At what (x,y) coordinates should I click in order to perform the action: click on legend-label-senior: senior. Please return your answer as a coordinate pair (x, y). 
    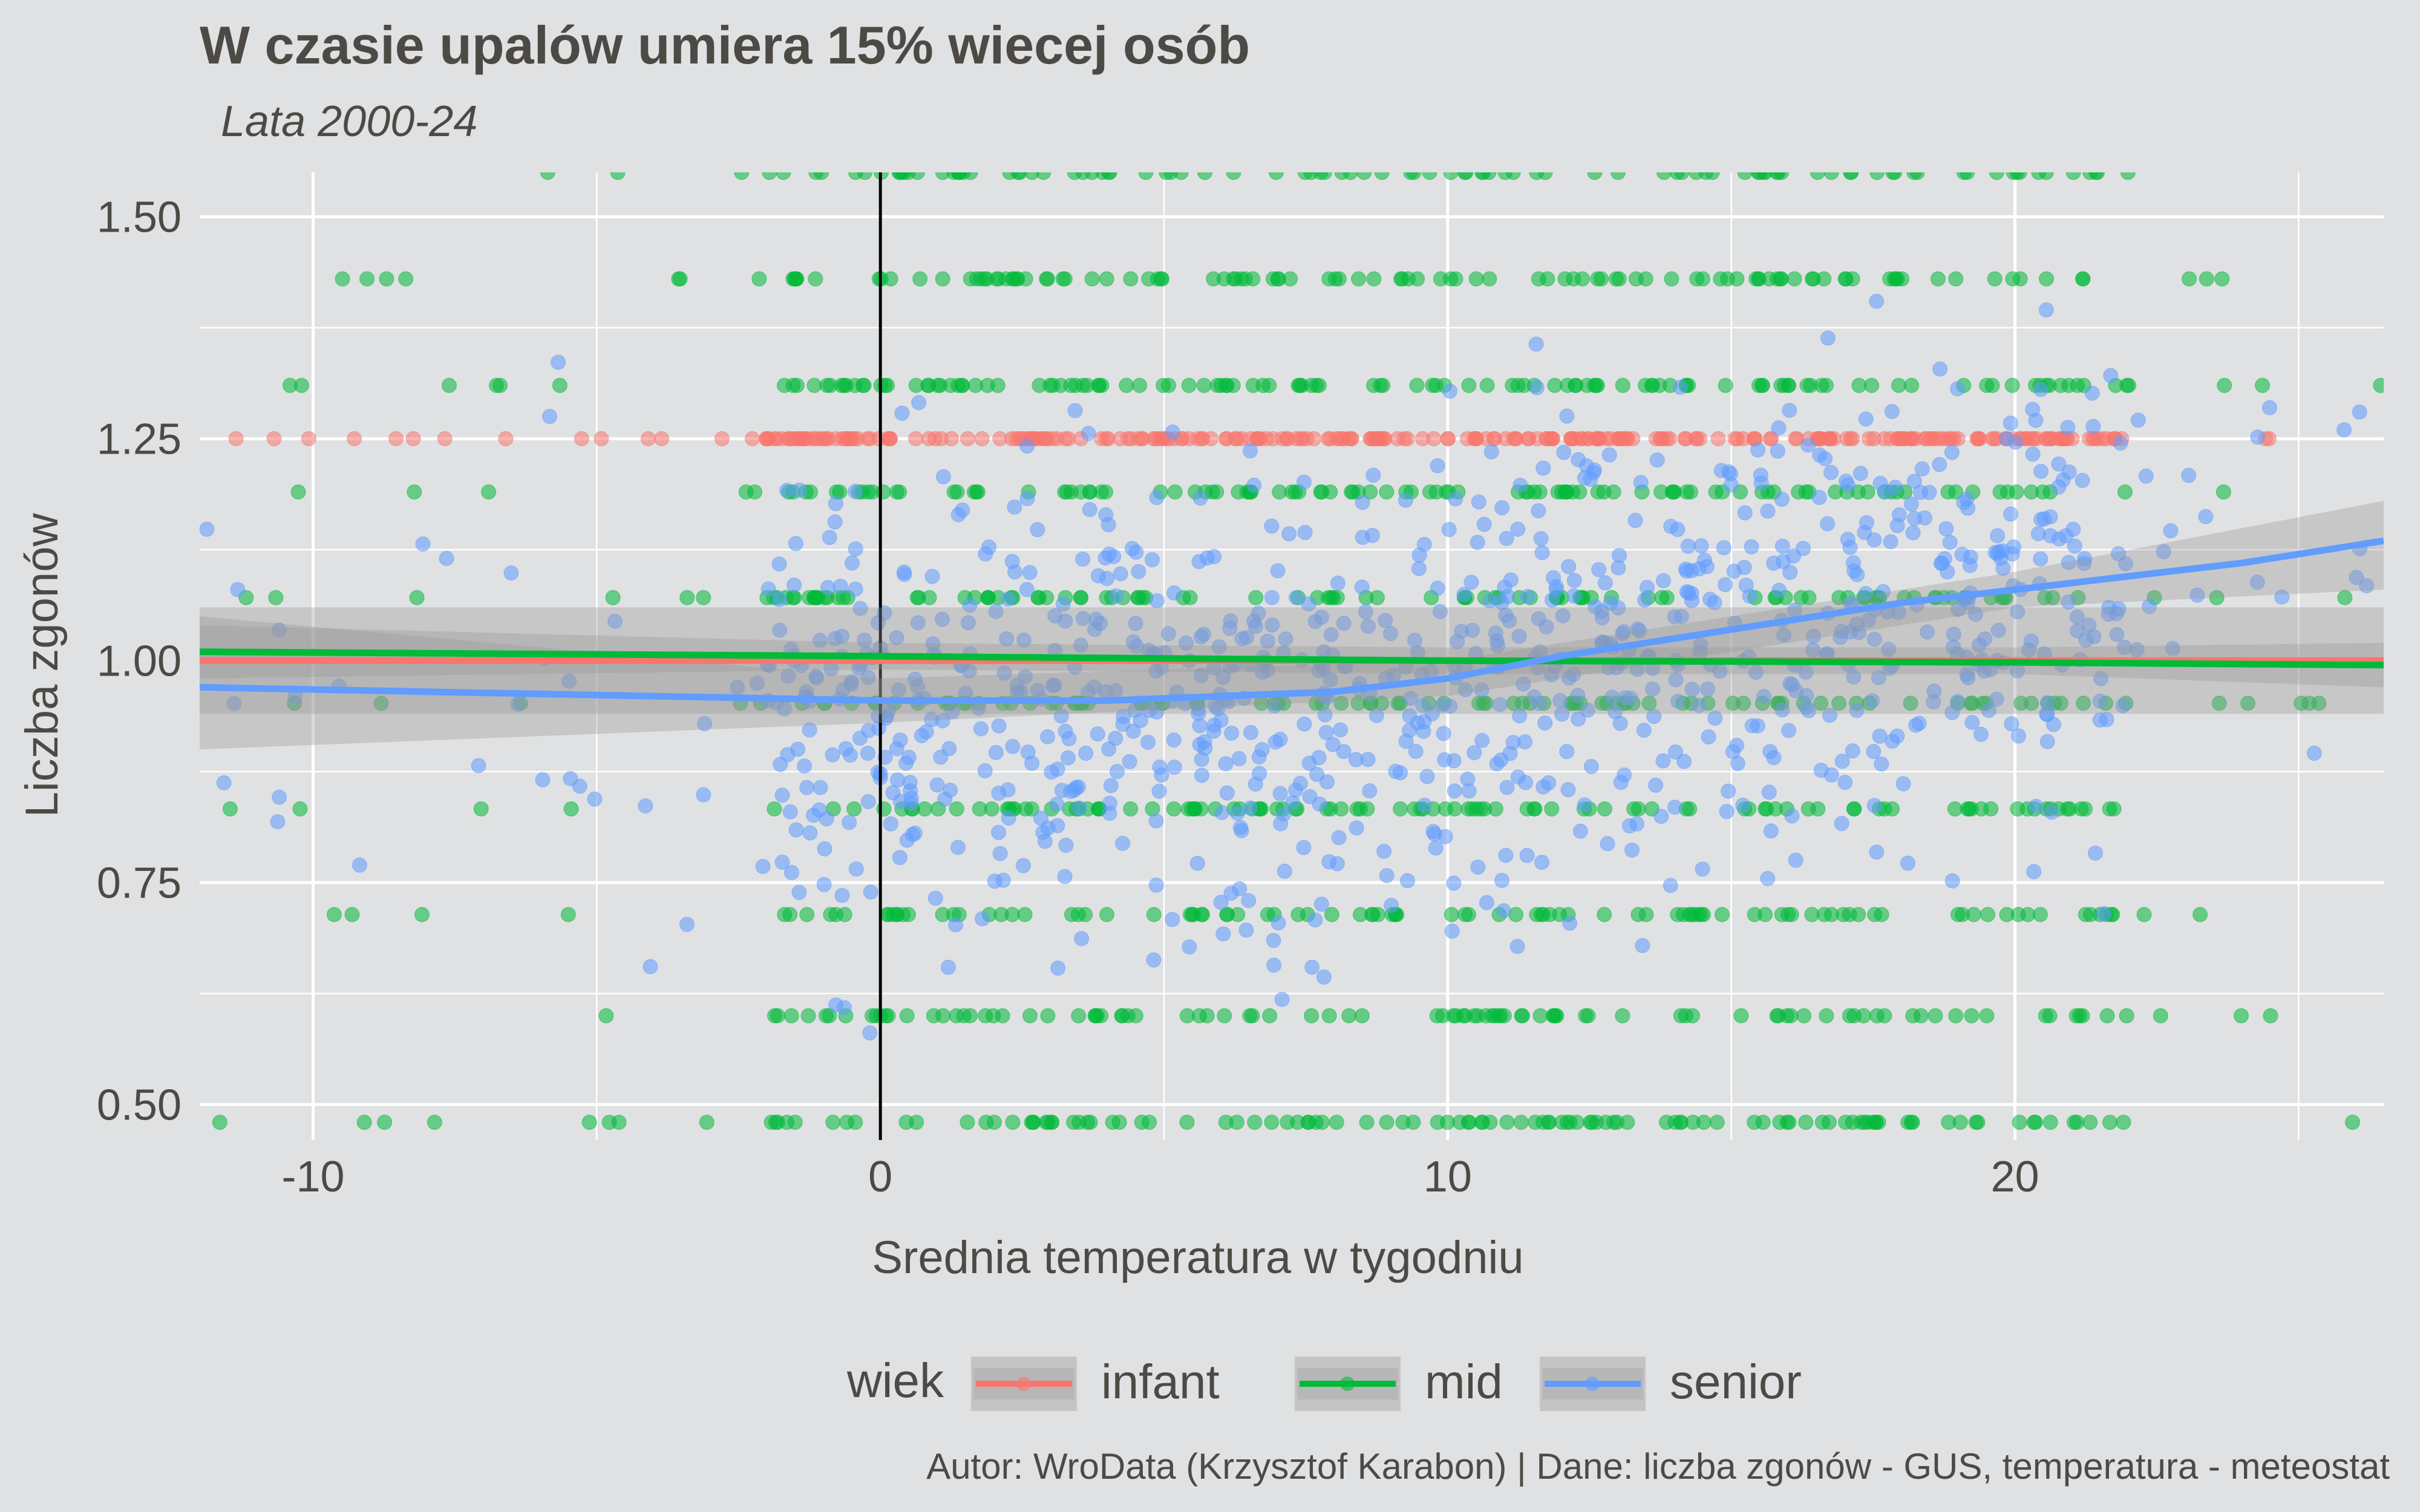
    Looking at the image, I should click on (1736, 1382).